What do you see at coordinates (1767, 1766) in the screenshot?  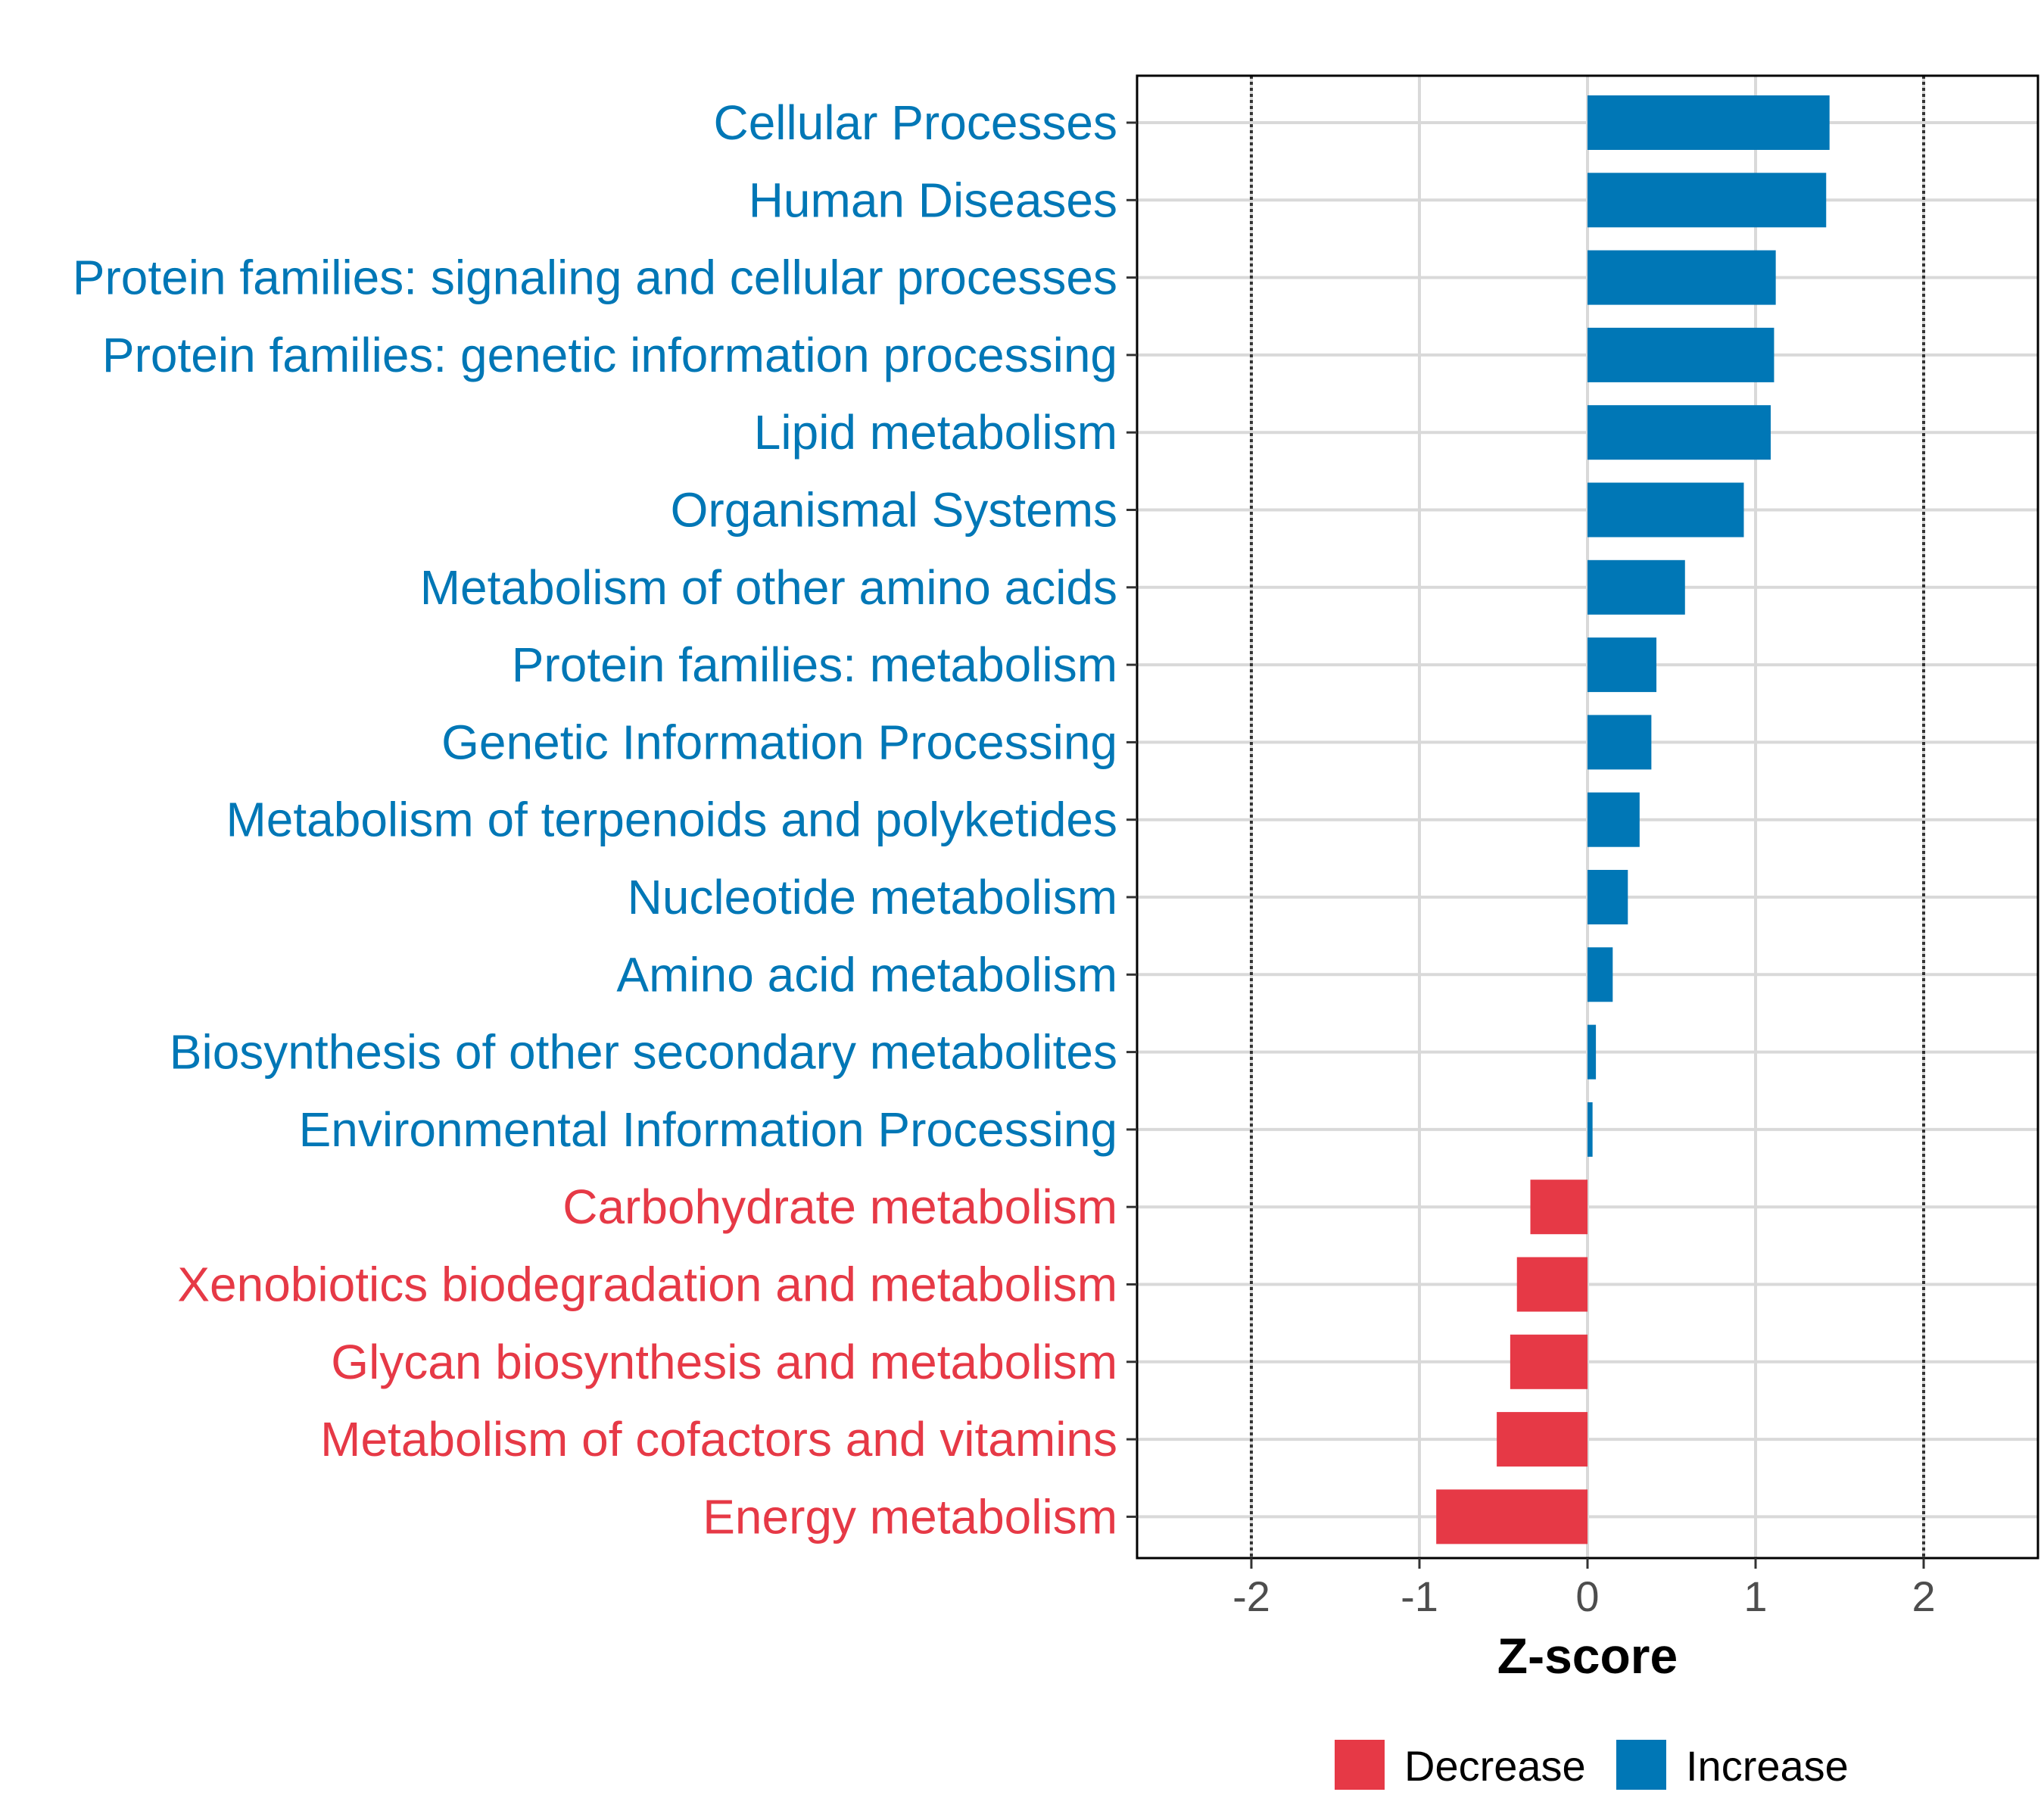 I see `legend-label-increase: Increase` at bounding box center [1767, 1766].